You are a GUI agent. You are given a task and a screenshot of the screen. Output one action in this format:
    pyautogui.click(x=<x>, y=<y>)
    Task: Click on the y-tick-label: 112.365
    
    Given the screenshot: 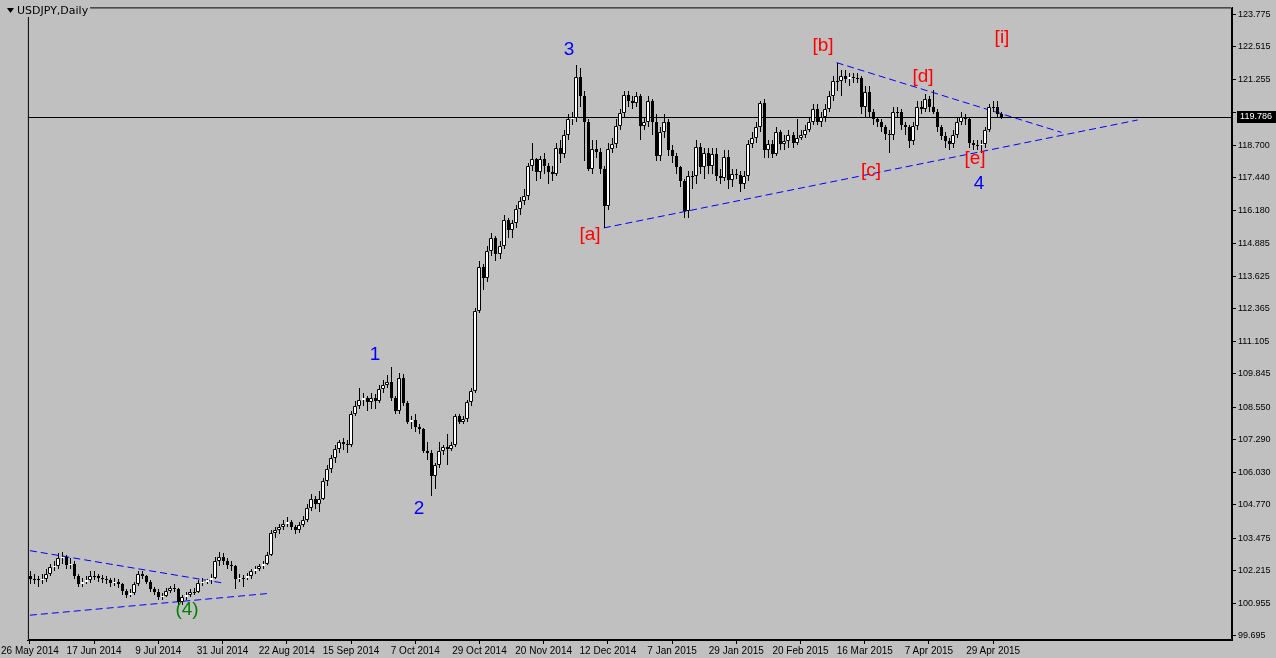 What is the action you would take?
    pyautogui.click(x=1254, y=308)
    